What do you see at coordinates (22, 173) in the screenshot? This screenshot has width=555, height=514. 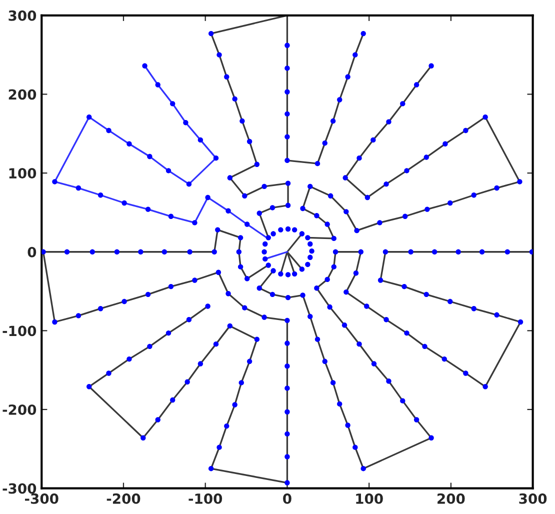 I see `y-tick-label: 100` at bounding box center [22, 173].